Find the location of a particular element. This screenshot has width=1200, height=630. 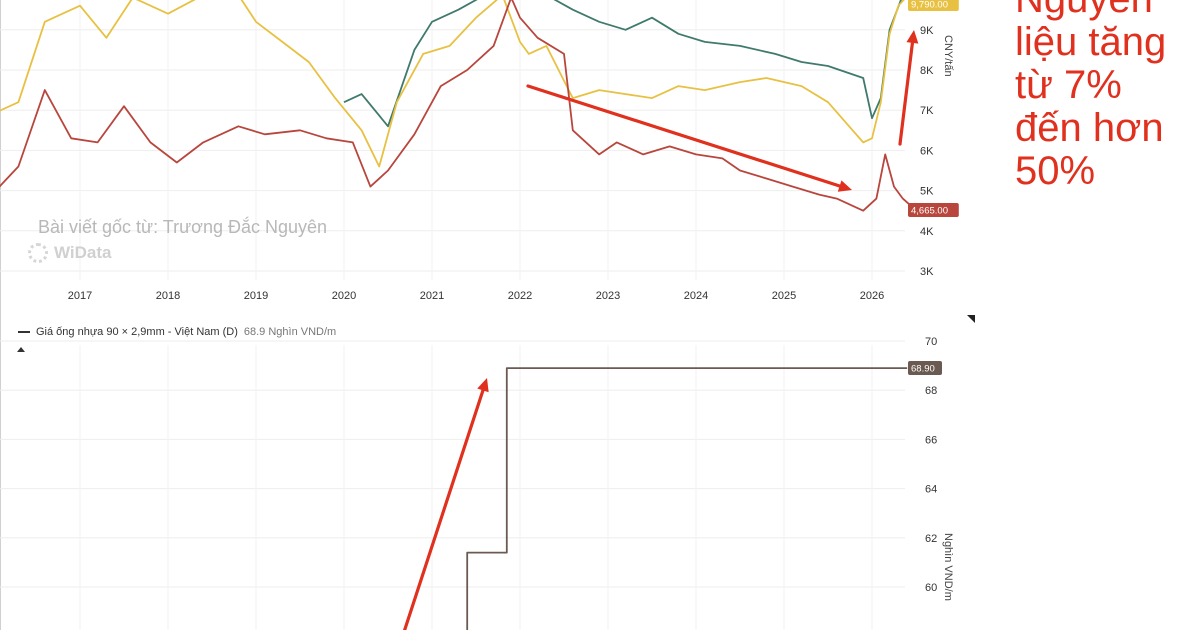

pipe-last-value: 68.90 is located at coordinates (923, 369).